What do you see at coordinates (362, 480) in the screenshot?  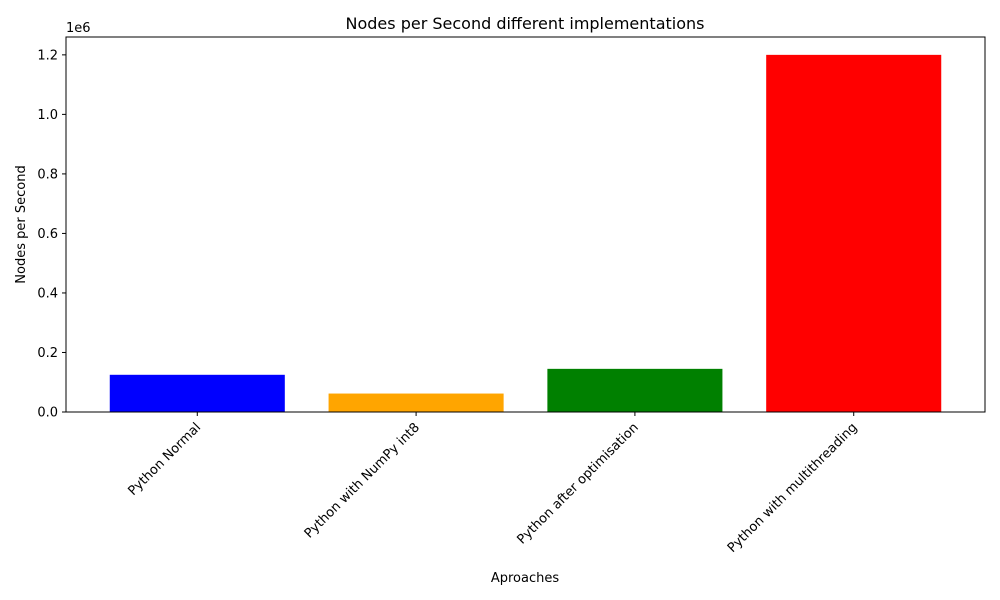 I see `x-tick-label-1: Python with NumPy int8` at bounding box center [362, 480].